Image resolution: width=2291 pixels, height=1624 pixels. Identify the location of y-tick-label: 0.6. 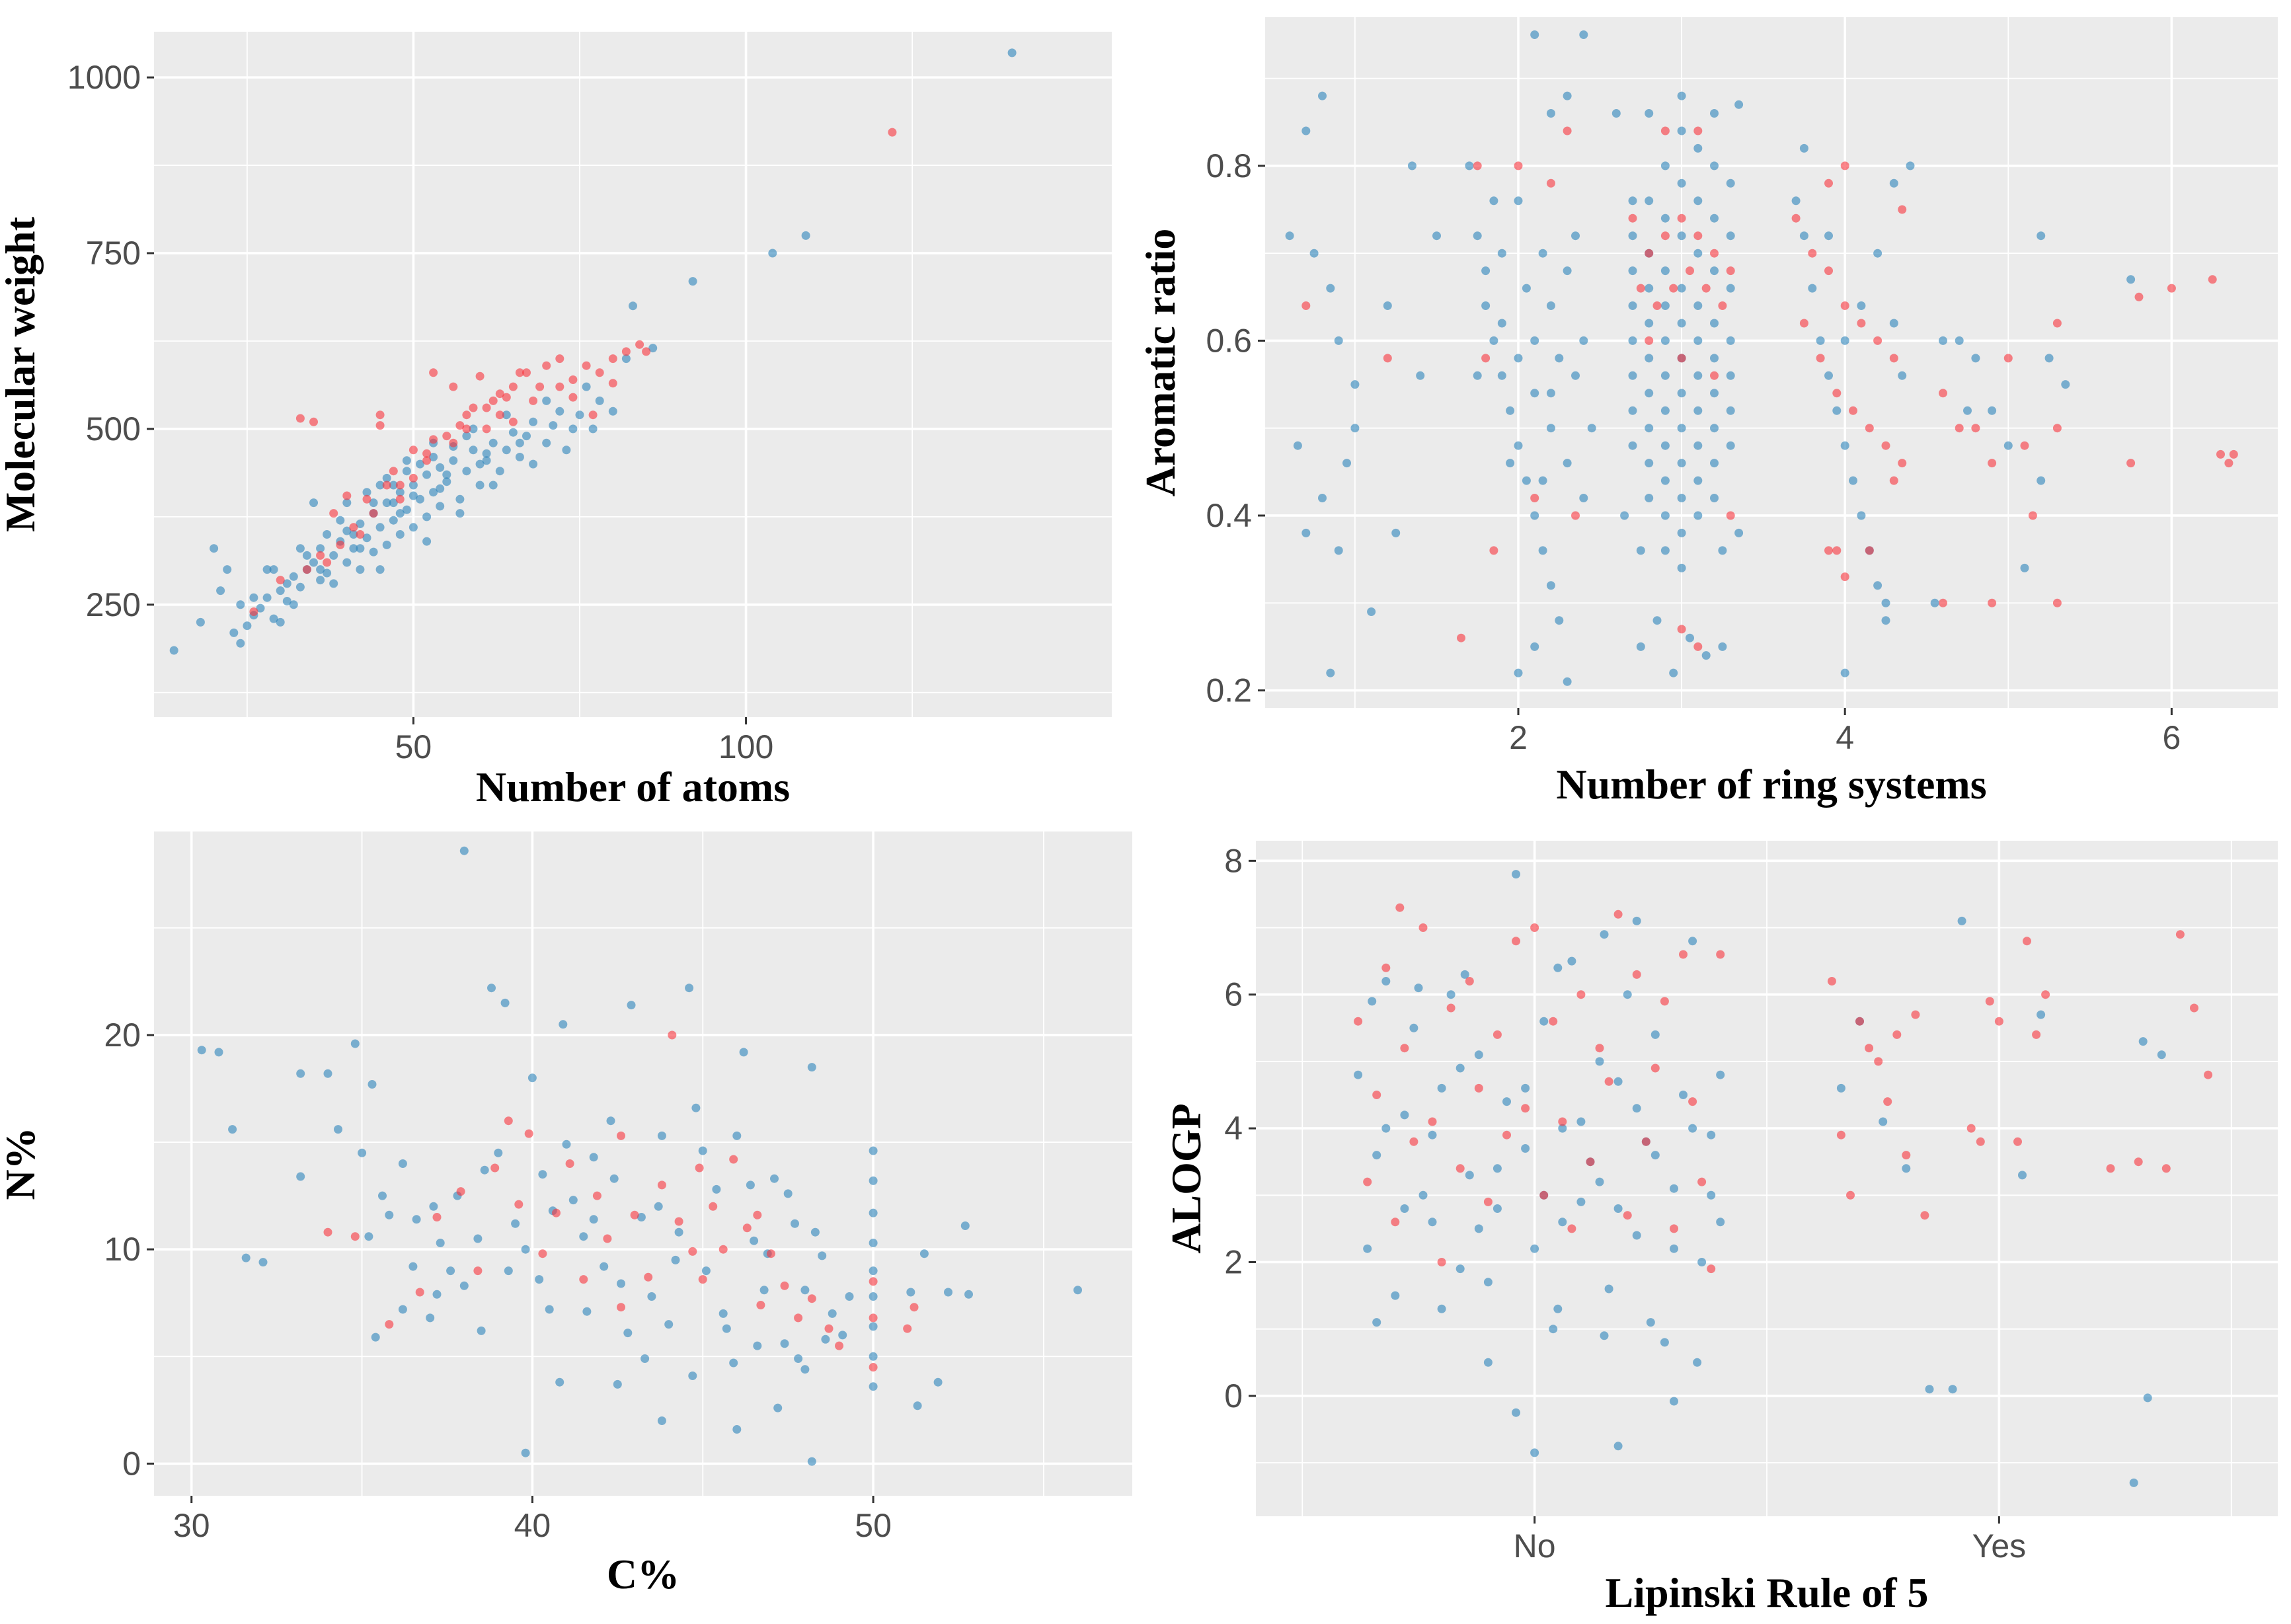
(1229, 340).